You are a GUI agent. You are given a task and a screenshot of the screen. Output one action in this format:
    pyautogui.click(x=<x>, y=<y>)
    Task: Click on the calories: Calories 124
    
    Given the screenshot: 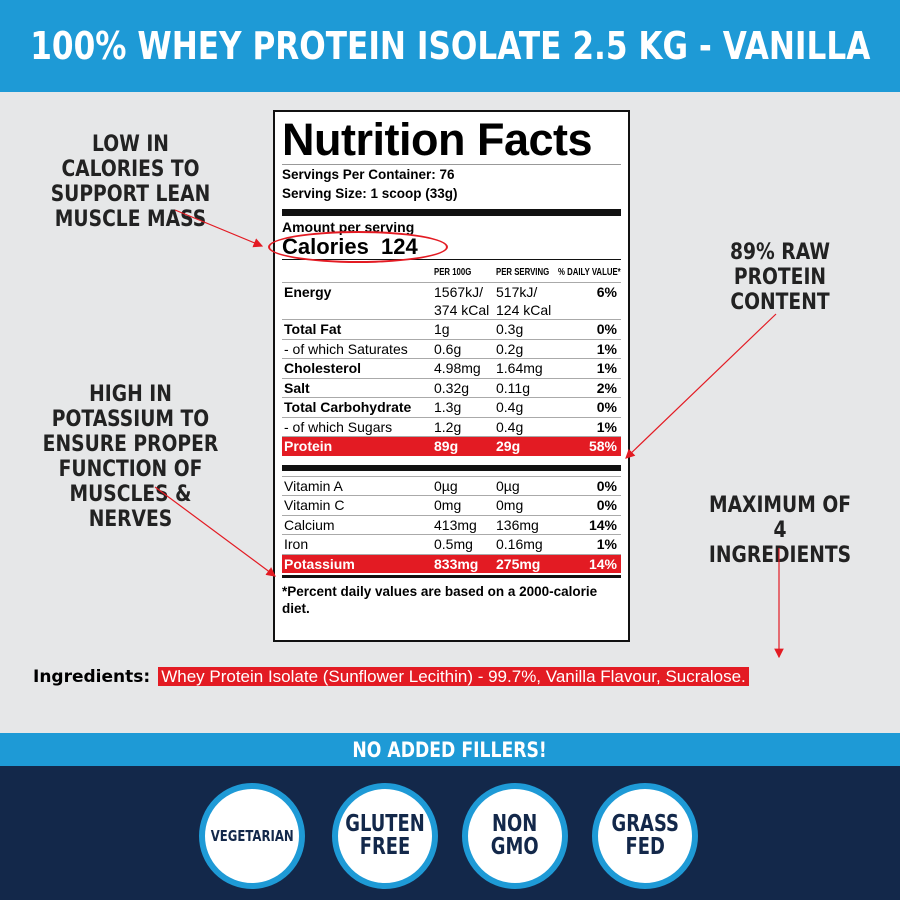 What is the action you would take?
    pyautogui.click(x=358, y=247)
    